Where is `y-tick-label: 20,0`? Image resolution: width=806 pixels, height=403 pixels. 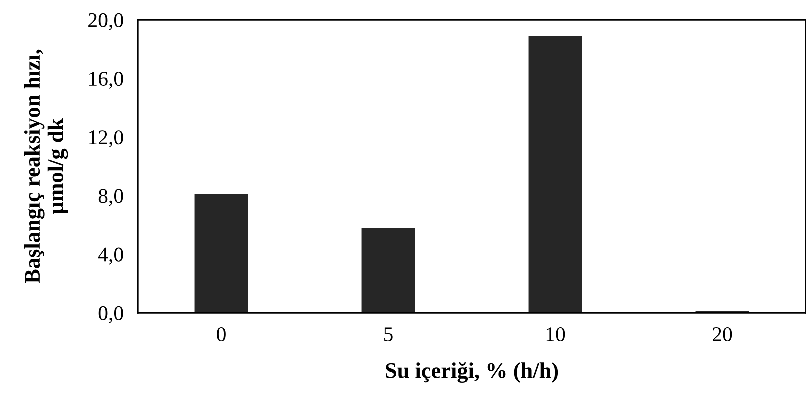
y-tick-label: 20,0 is located at coordinates (106, 21).